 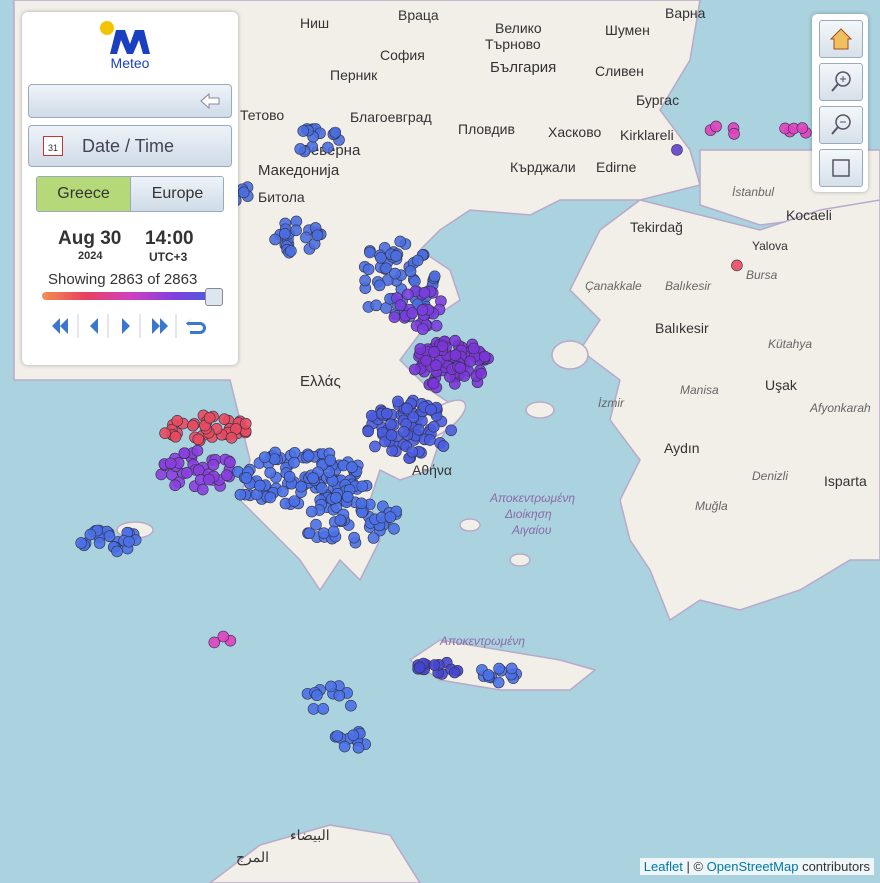 What do you see at coordinates (320, 381) in the screenshot?
I see `country-label: Ελλάς` at bounding box center [320, 381].